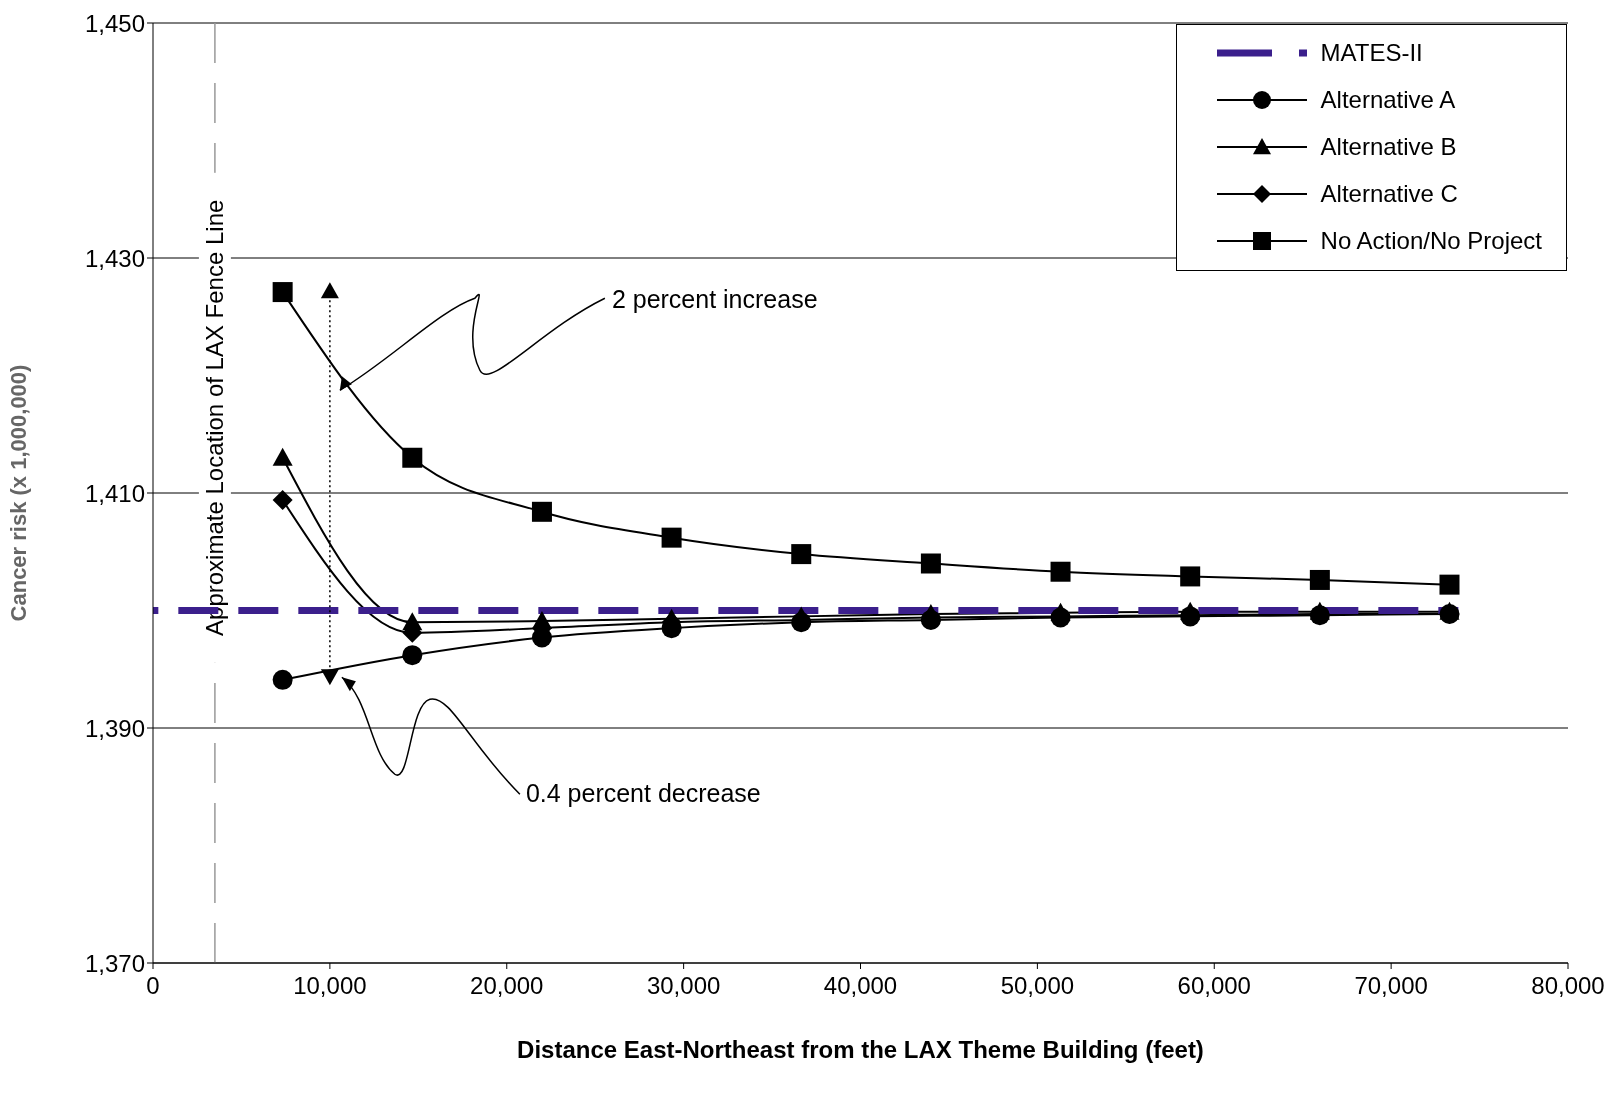  Describe the element at coordinates (1431, 240) in the screenshot. I see `legend-label: No Action/No Project` at that location.